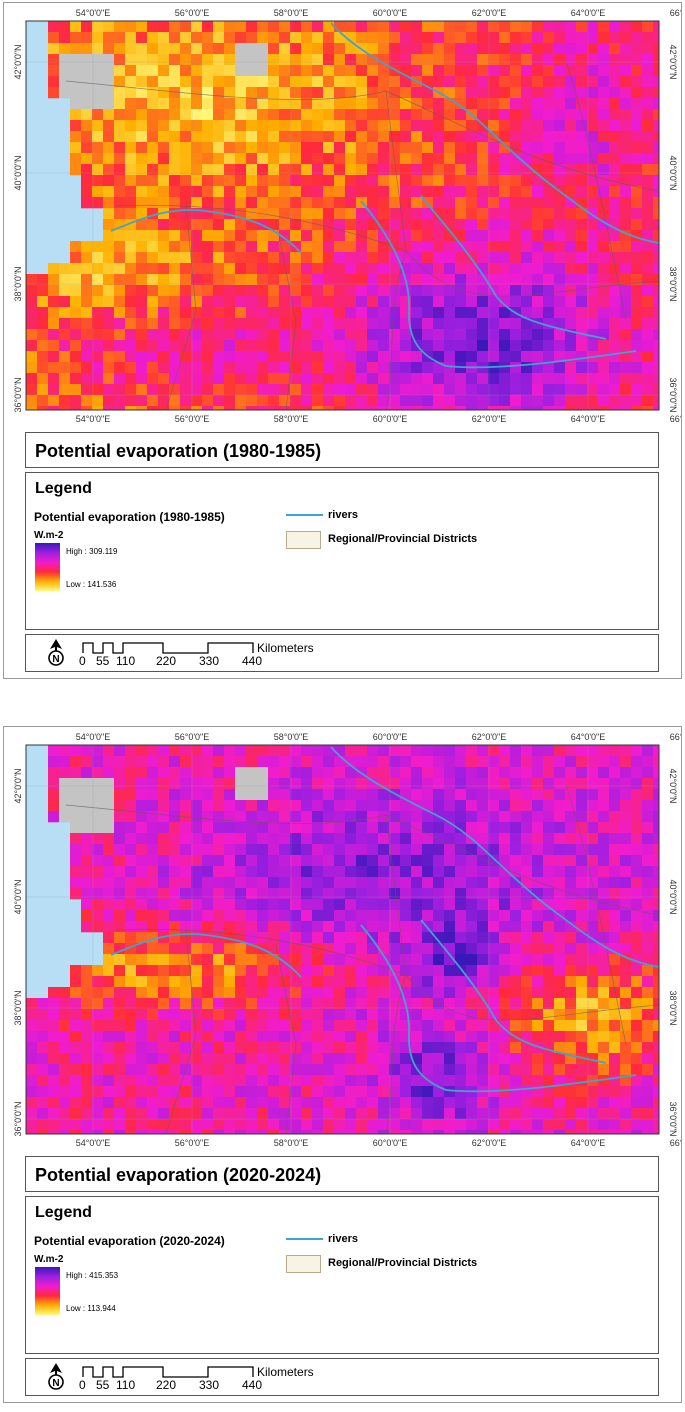 The image size is (685, 1412). Describe the element at coordinates (91, 584) in the screenshot. I see `legend-low-value: Low : 141.536` at that location.